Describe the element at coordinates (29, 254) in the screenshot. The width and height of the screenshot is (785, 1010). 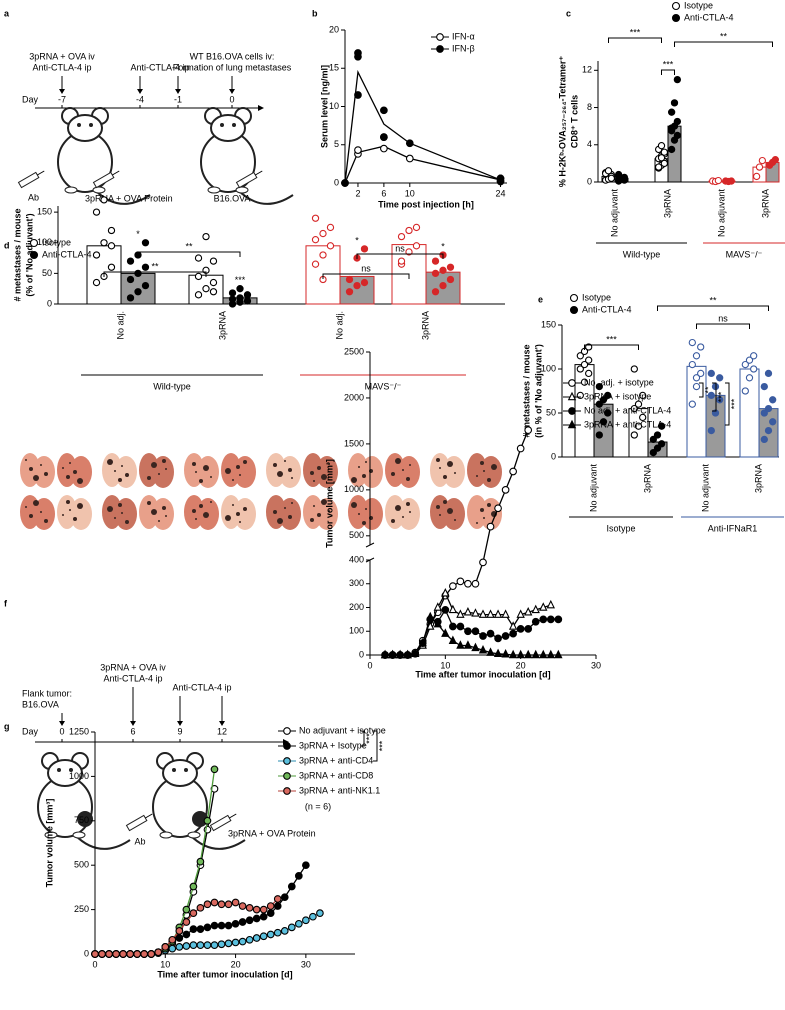
I see `y-axis-label: (% of 'No adjuvant')` at that location.